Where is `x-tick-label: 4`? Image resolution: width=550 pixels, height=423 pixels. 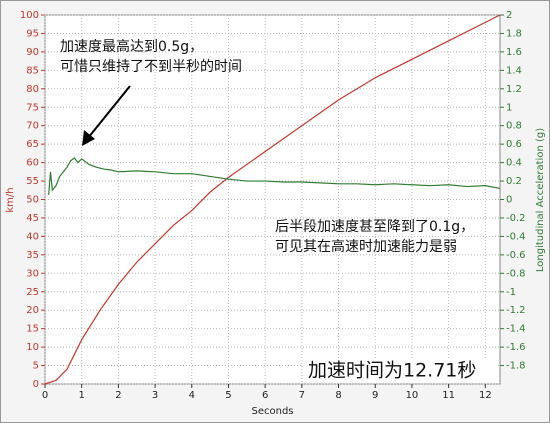
x-tick-label: 4 is located at coordinates (192, 395).